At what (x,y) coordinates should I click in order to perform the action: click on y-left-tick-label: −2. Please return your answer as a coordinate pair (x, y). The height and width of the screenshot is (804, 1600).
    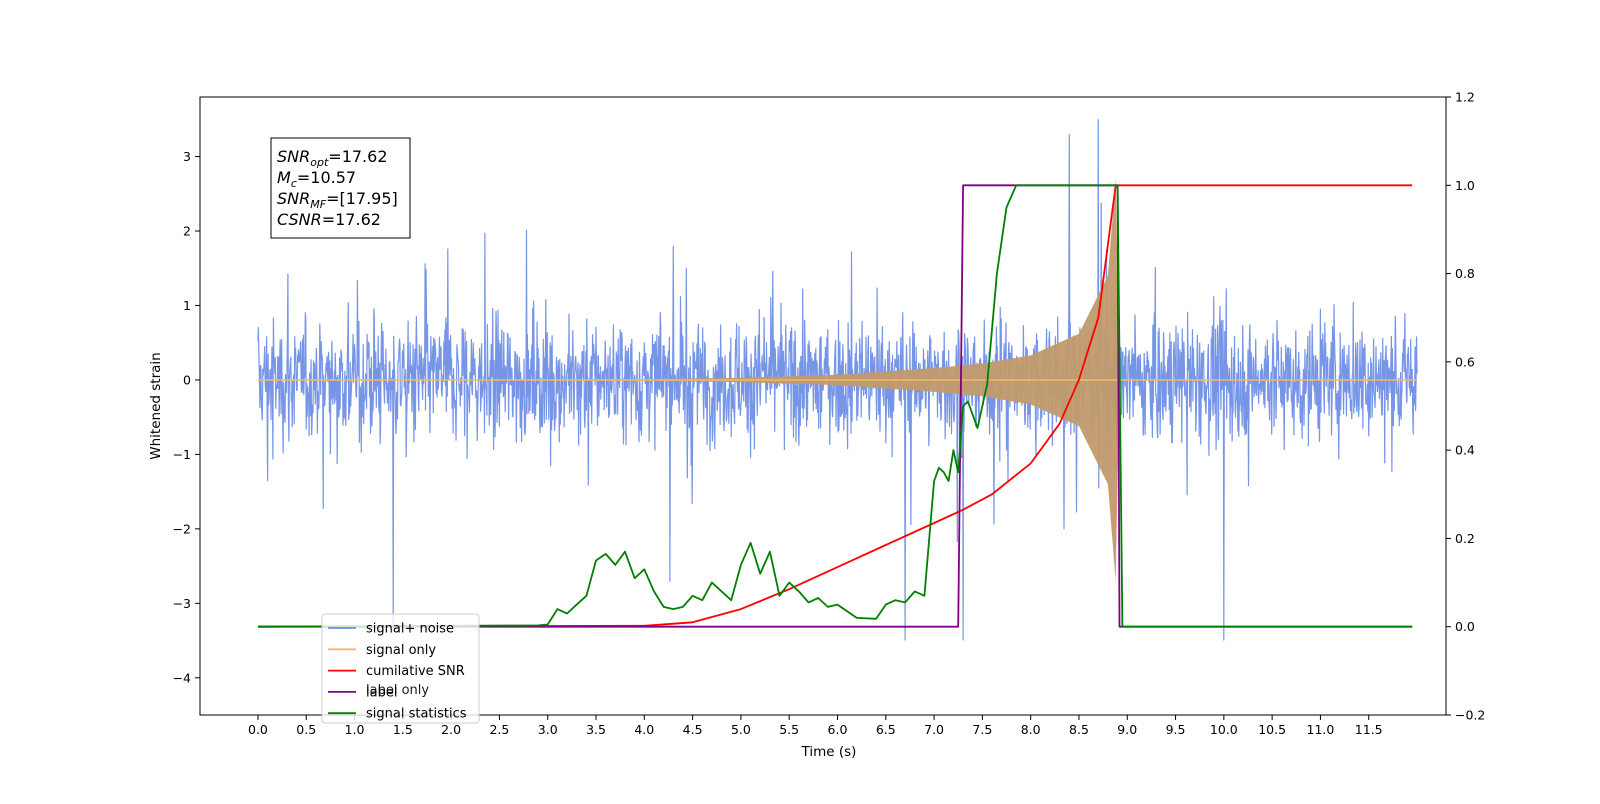
    Looking at the image, I should click on (182, 528).